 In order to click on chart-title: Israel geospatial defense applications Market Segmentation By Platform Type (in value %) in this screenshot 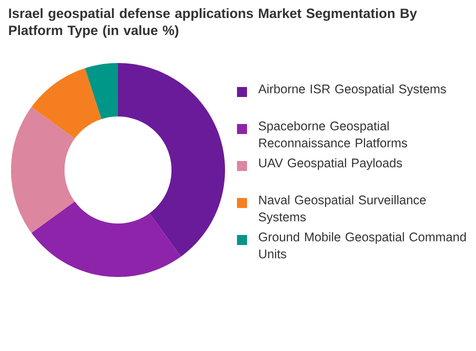, I will do `click(213, 23)`.